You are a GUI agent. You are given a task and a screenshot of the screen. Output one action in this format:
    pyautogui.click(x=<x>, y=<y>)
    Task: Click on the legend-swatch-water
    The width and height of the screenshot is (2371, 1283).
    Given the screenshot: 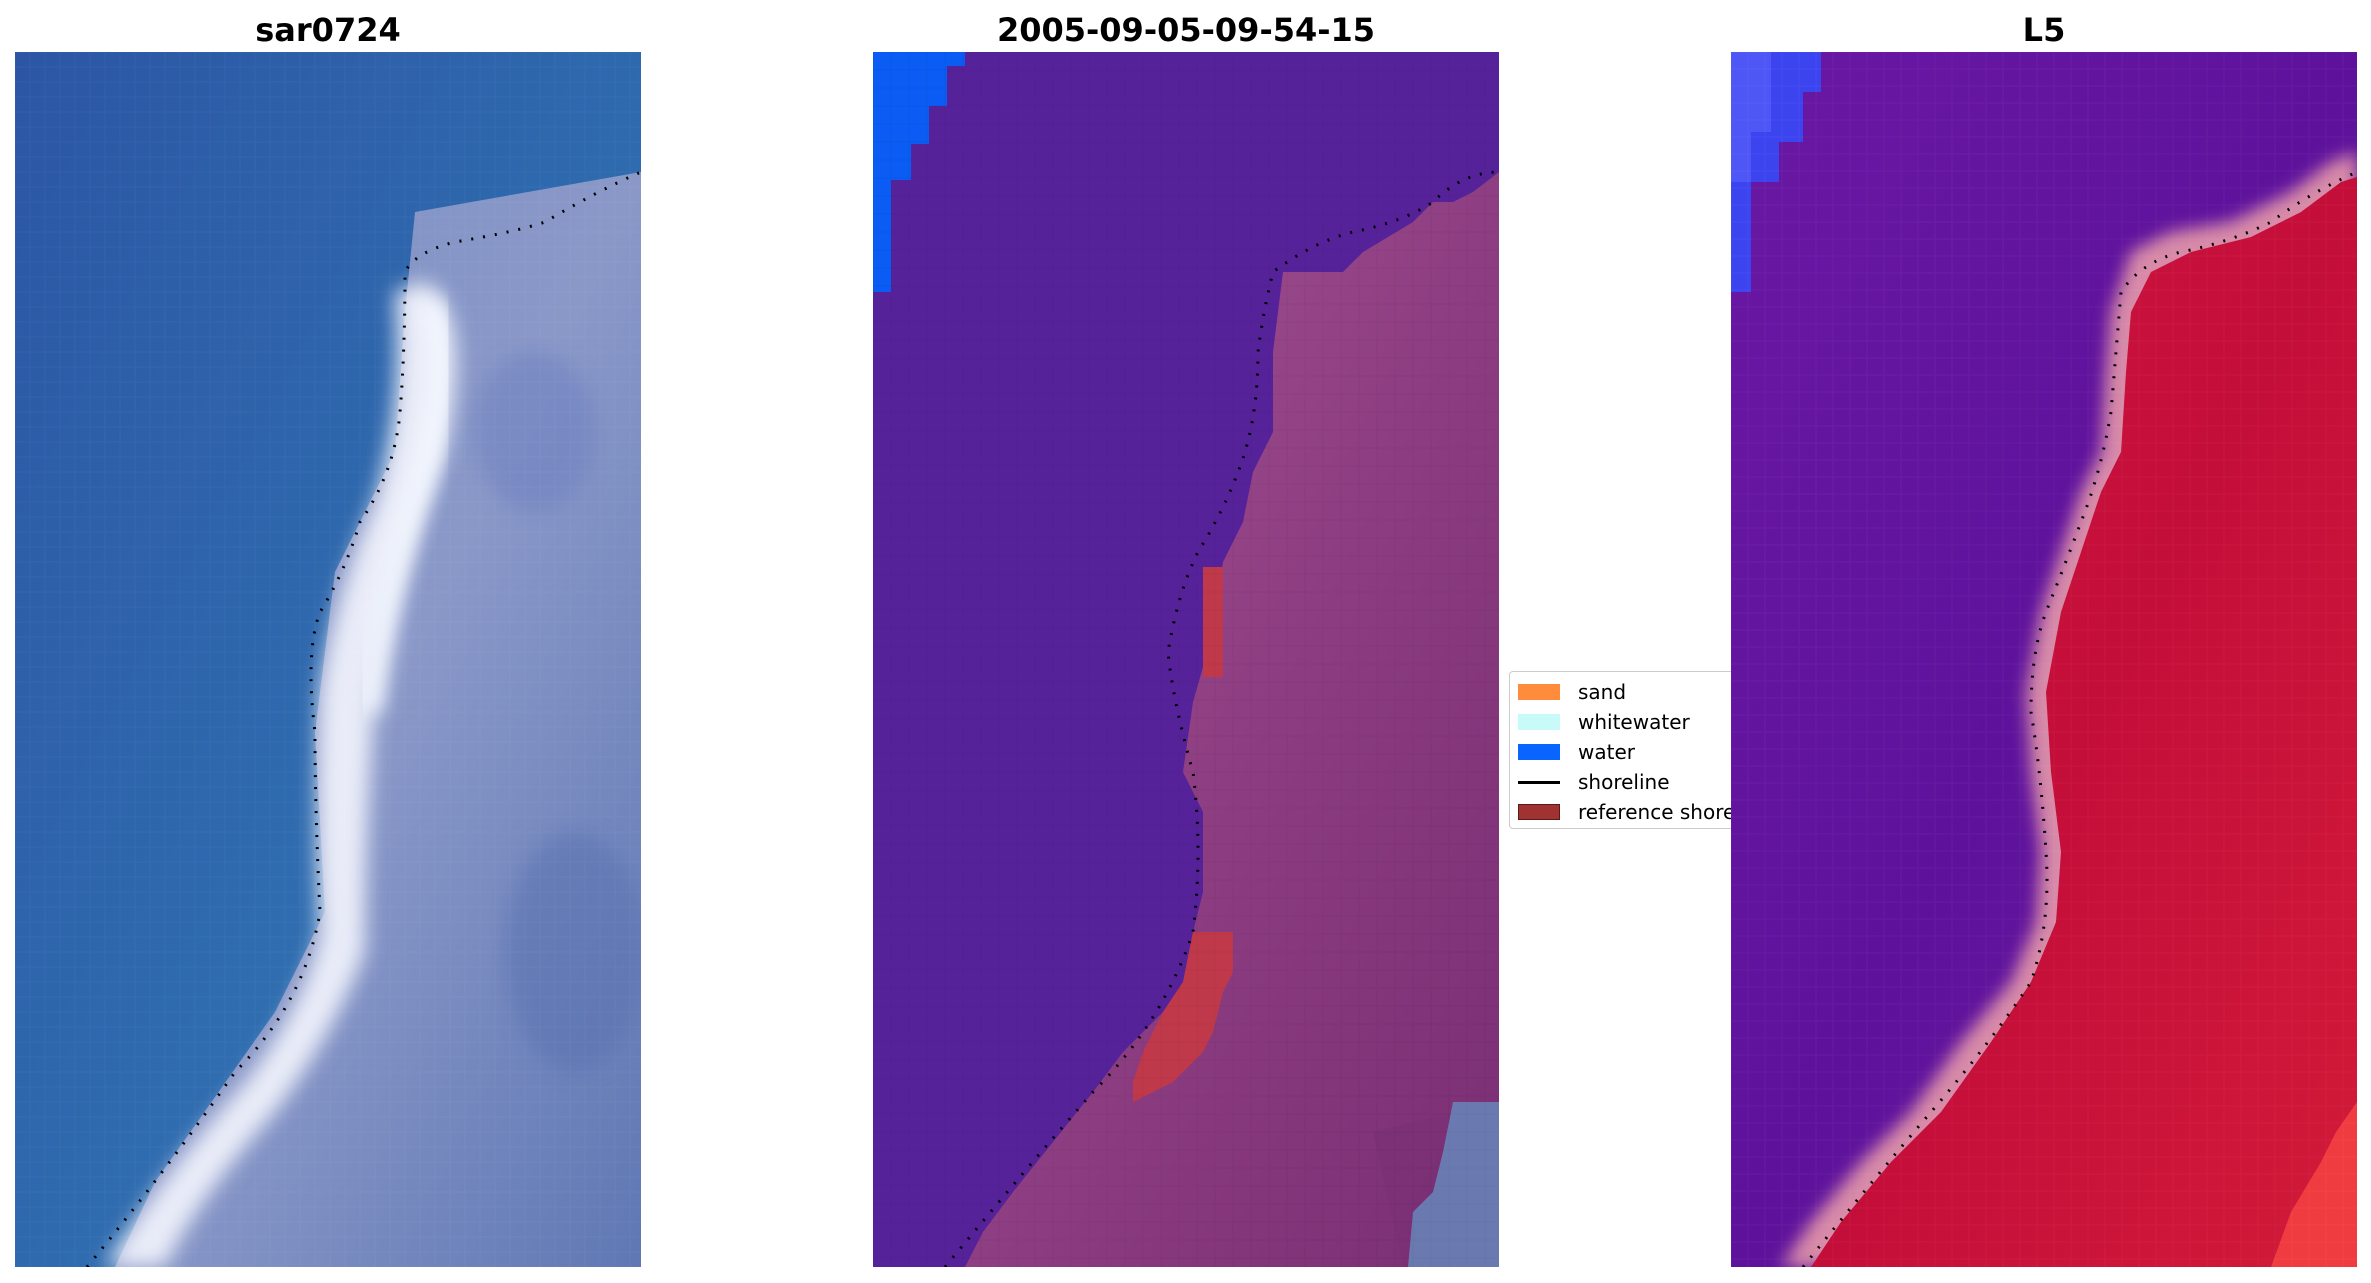 What is the action you would take?
    pyautogui.click(x=1539, y=752)
    